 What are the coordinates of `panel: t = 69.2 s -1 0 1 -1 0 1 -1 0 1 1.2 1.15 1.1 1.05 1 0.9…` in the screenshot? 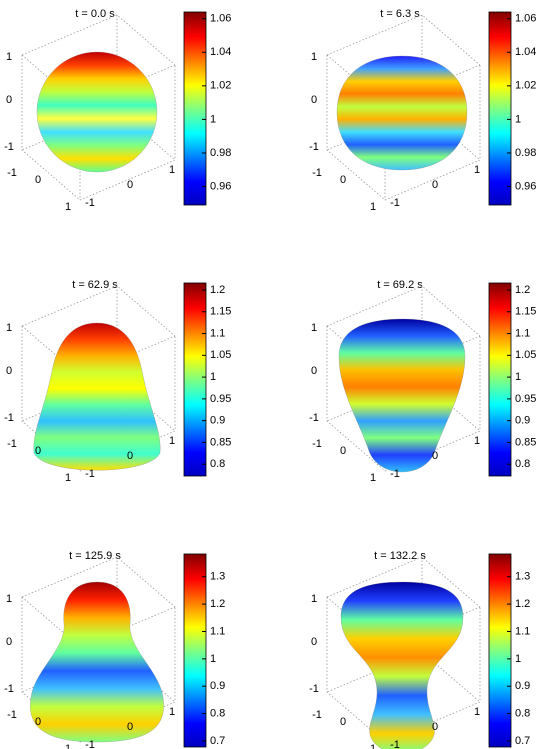 It's located at (422, 381).